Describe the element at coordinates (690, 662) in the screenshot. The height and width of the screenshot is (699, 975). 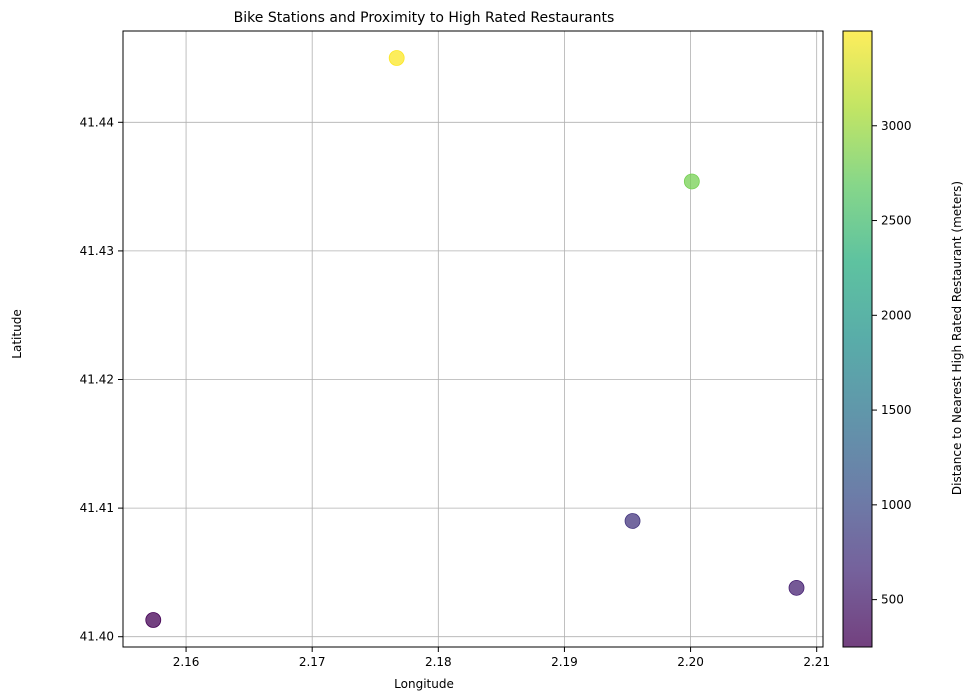
I see `x-tick-label: 2.20` at that location.